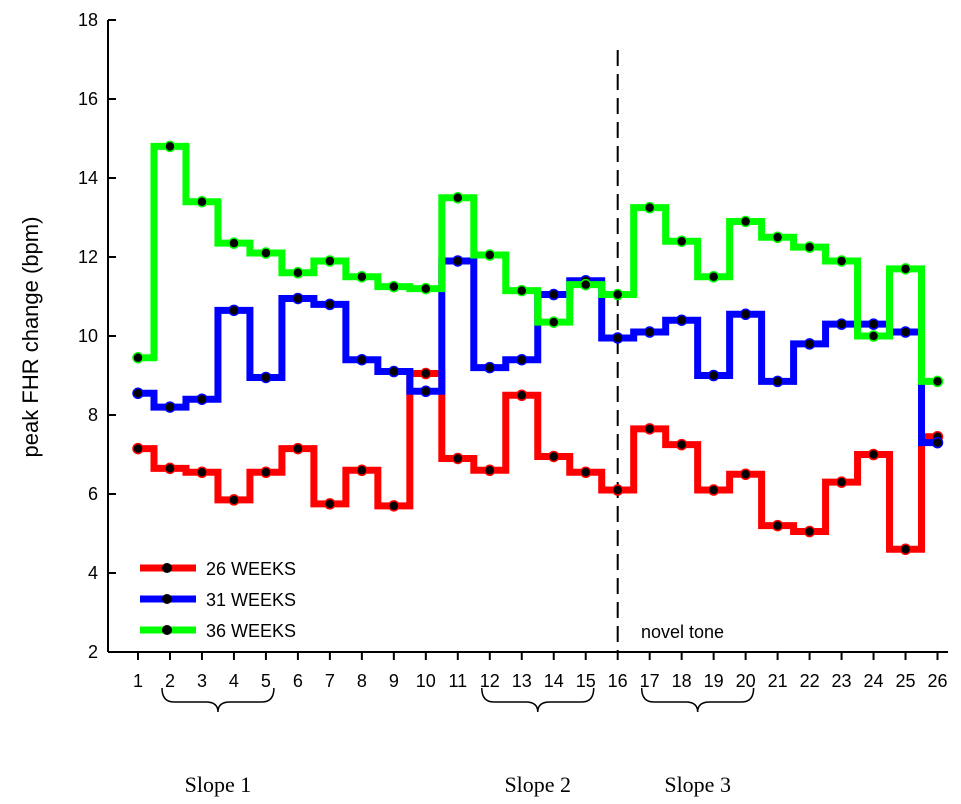  I want to click on y-axis-ticks: 2 4 6 8 10 12 14 16 18, so click(97, 336).